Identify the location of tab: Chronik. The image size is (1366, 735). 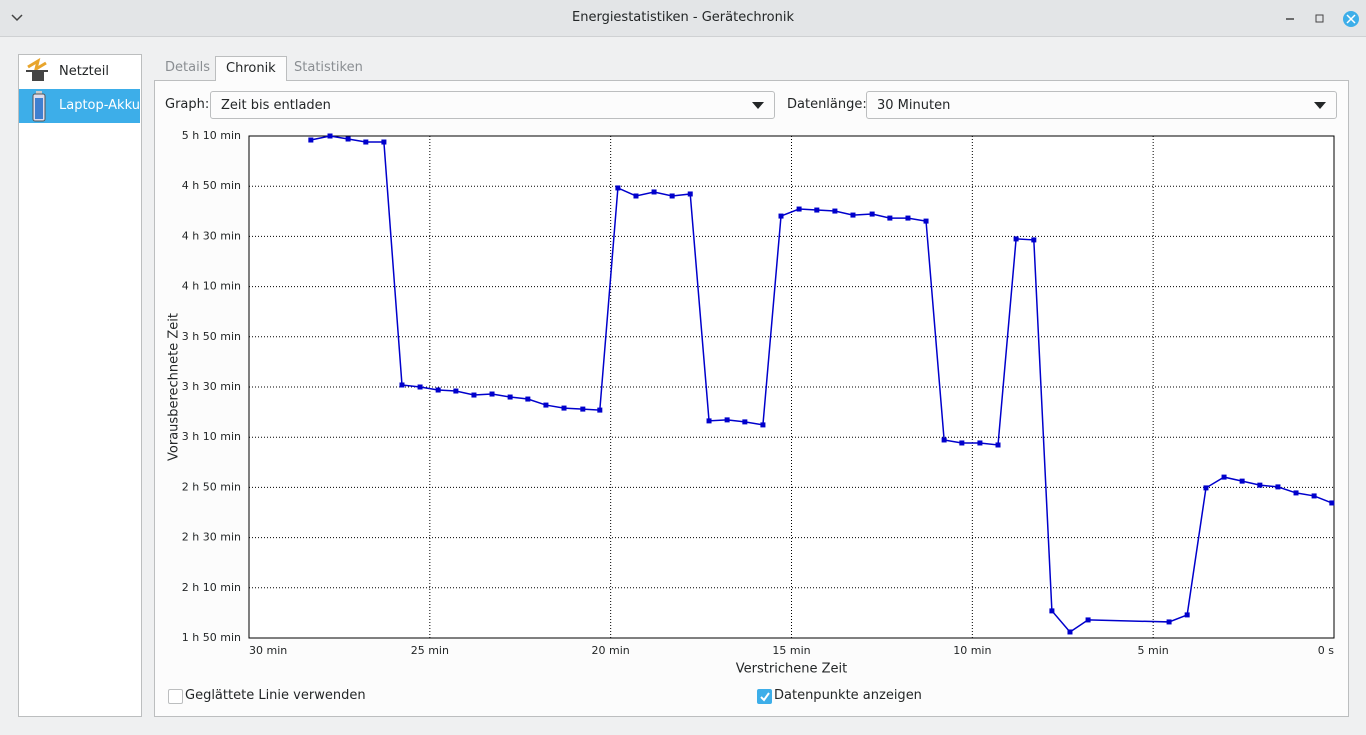
(251, 68).